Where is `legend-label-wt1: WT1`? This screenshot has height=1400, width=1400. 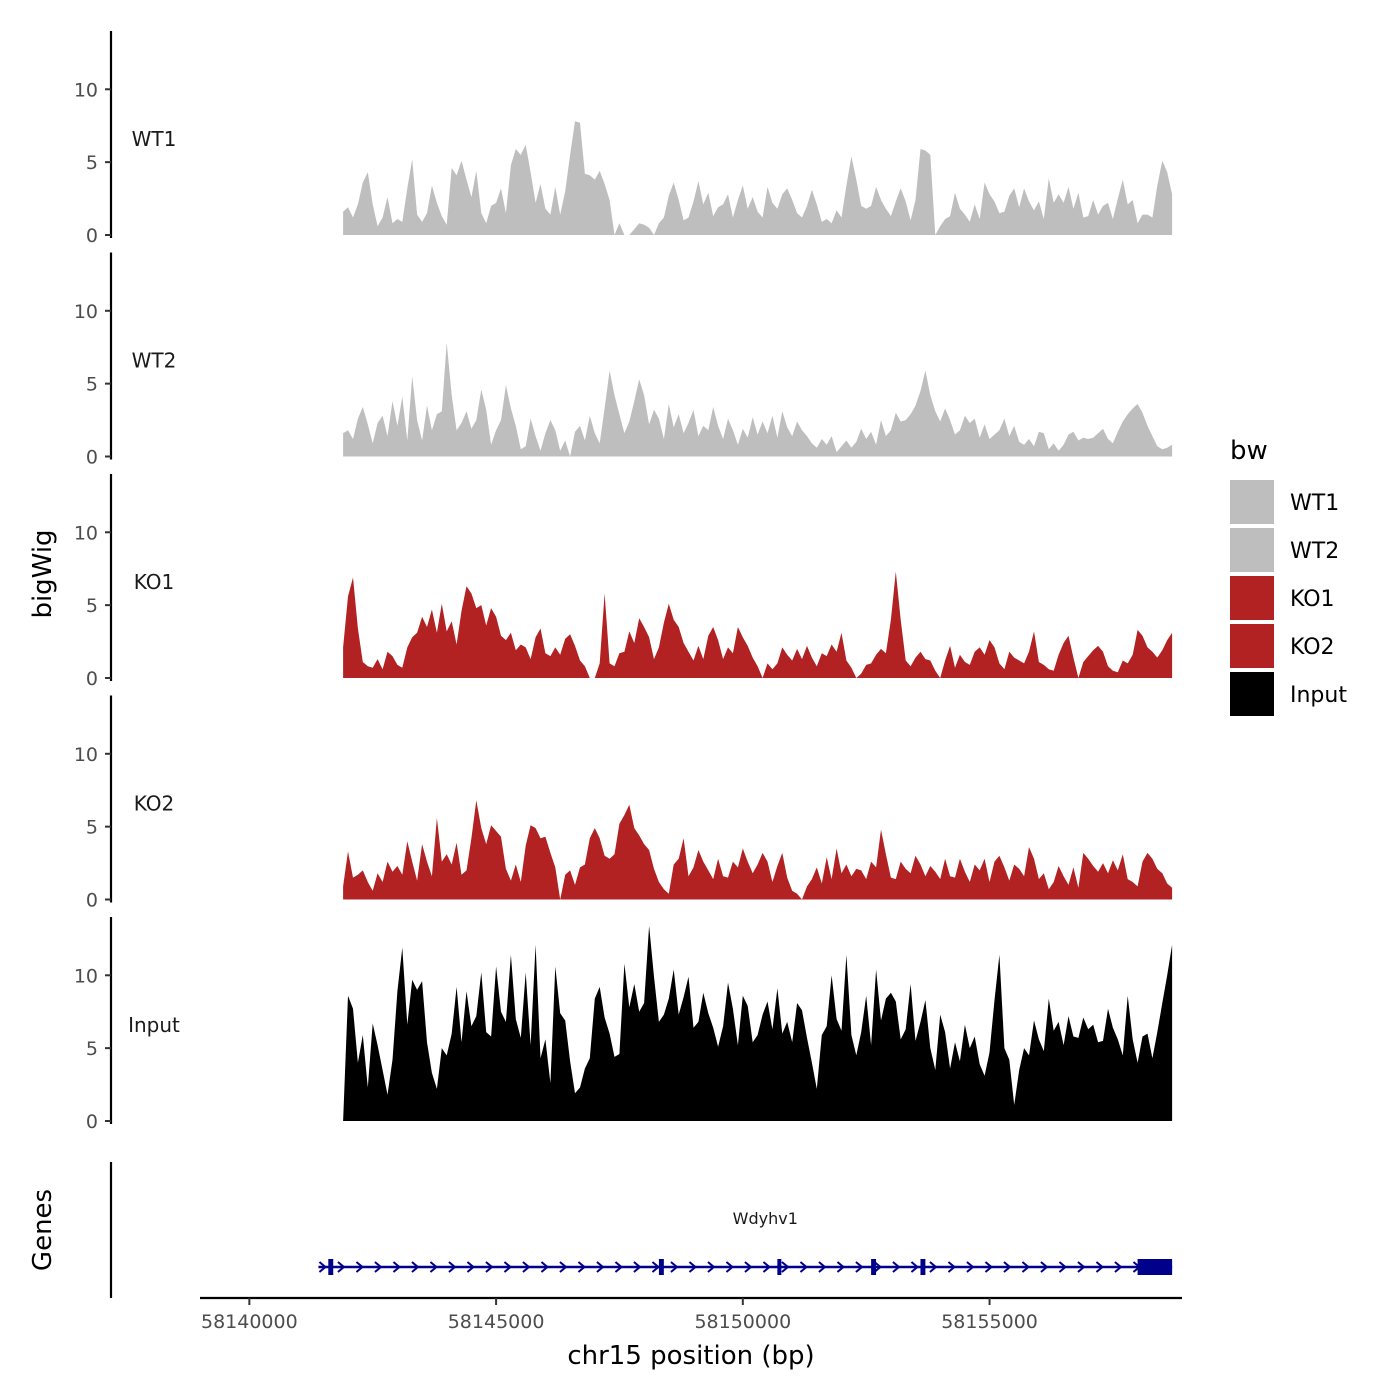 legend-label-wt1: WT1 is located at coordinates (1314, 503).